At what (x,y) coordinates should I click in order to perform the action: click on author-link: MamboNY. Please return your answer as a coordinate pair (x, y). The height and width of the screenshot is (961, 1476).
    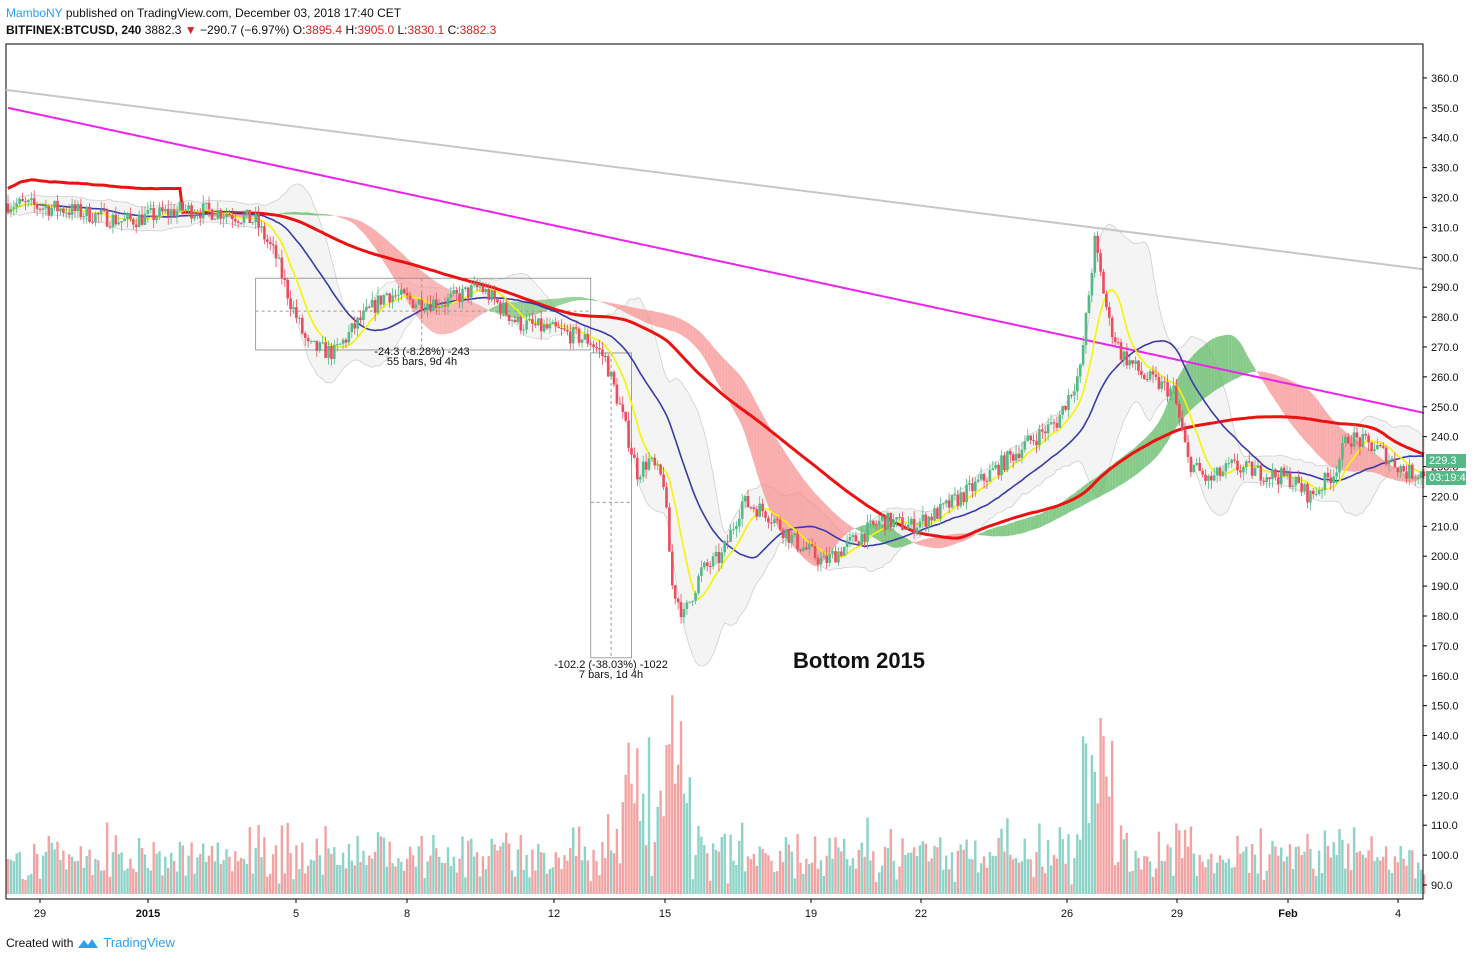
    Looking at the image, I should click on (34, 13).